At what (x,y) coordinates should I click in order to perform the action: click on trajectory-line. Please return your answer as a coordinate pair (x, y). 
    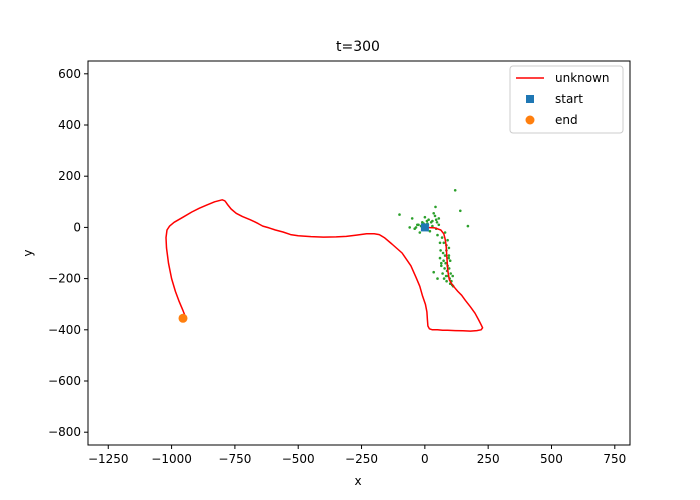
    Looking at the image, I should click on (324, 265).